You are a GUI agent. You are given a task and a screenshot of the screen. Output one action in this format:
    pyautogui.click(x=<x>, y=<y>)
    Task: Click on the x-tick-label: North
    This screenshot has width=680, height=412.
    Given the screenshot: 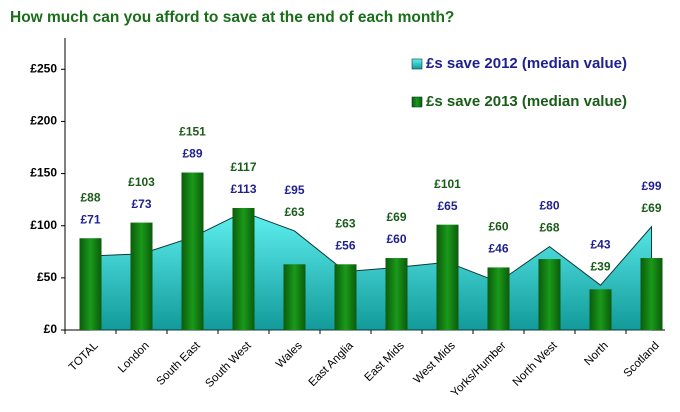 What is the action you would take?
    pyautogui.click(x=596, y=354)
    